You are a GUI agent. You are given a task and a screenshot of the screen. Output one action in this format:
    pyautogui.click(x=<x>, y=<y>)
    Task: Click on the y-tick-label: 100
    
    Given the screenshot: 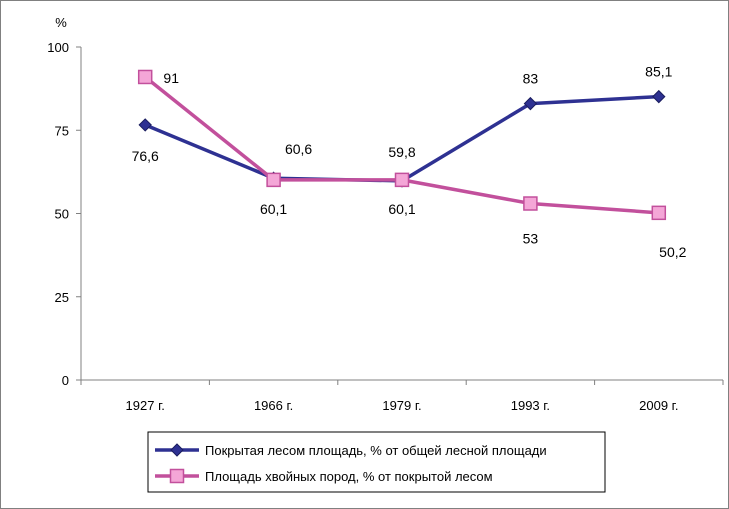 What is the action you would take?
    pyautogui.click(x=58, y=47)
    